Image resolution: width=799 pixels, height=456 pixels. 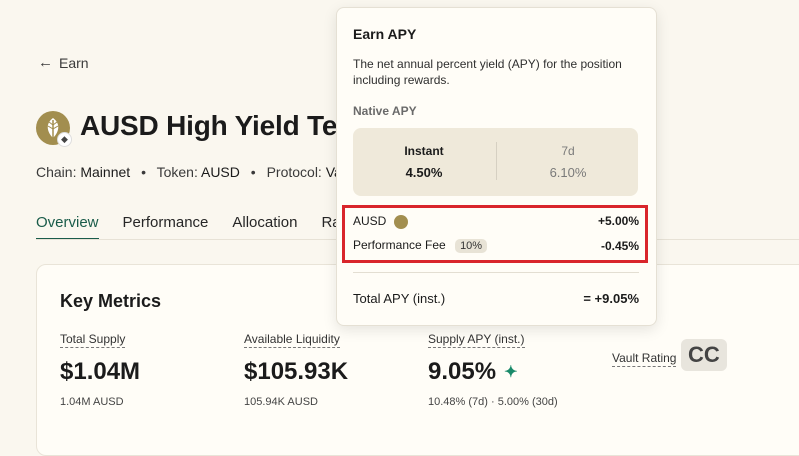 I want to click on total-apy-row: Total APY (inst.) = +9.05%, so click(x=496, y=298).